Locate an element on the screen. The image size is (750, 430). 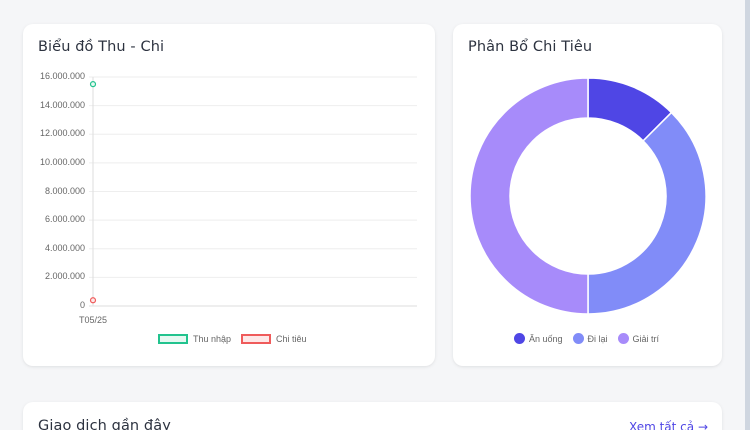
legend-food: Ăn uống is located at coordinates (538, 338).